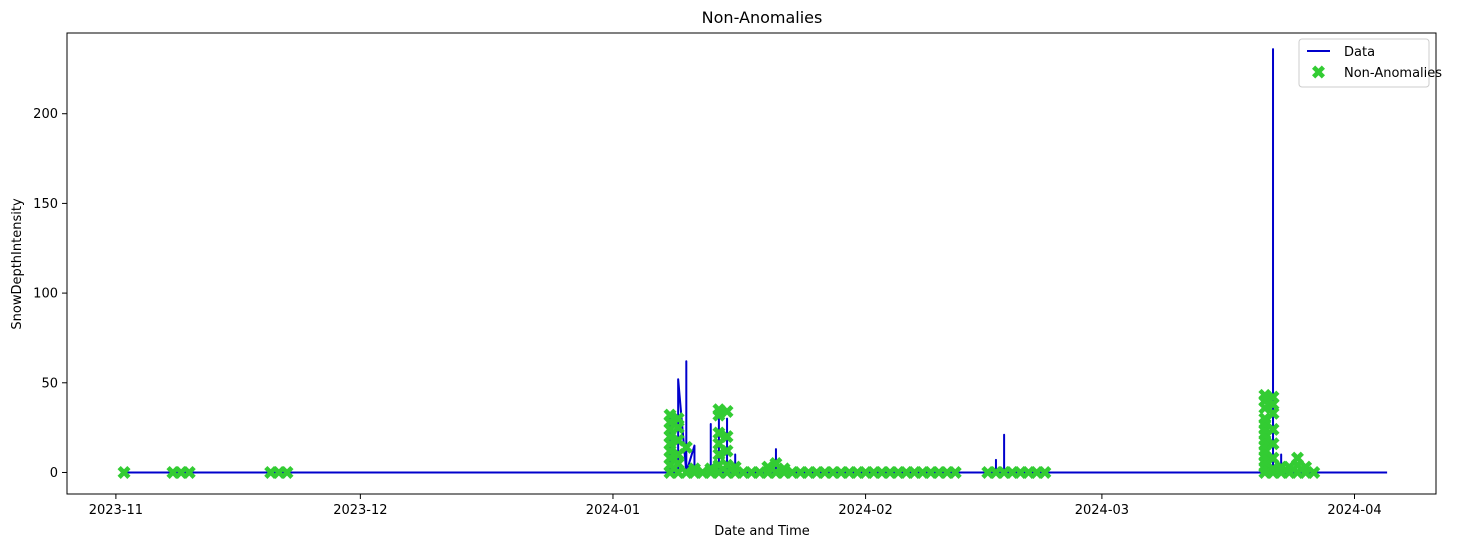  I want to click on chart-title: Non-Anomalies, so click(762, 17).